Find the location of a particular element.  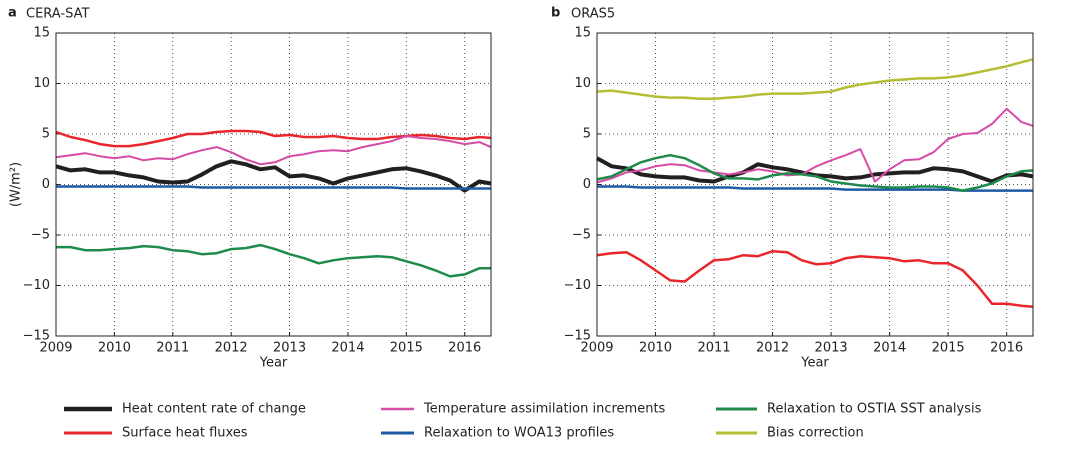

panel-title: ORAS5 is located at coordinates (593, 14).